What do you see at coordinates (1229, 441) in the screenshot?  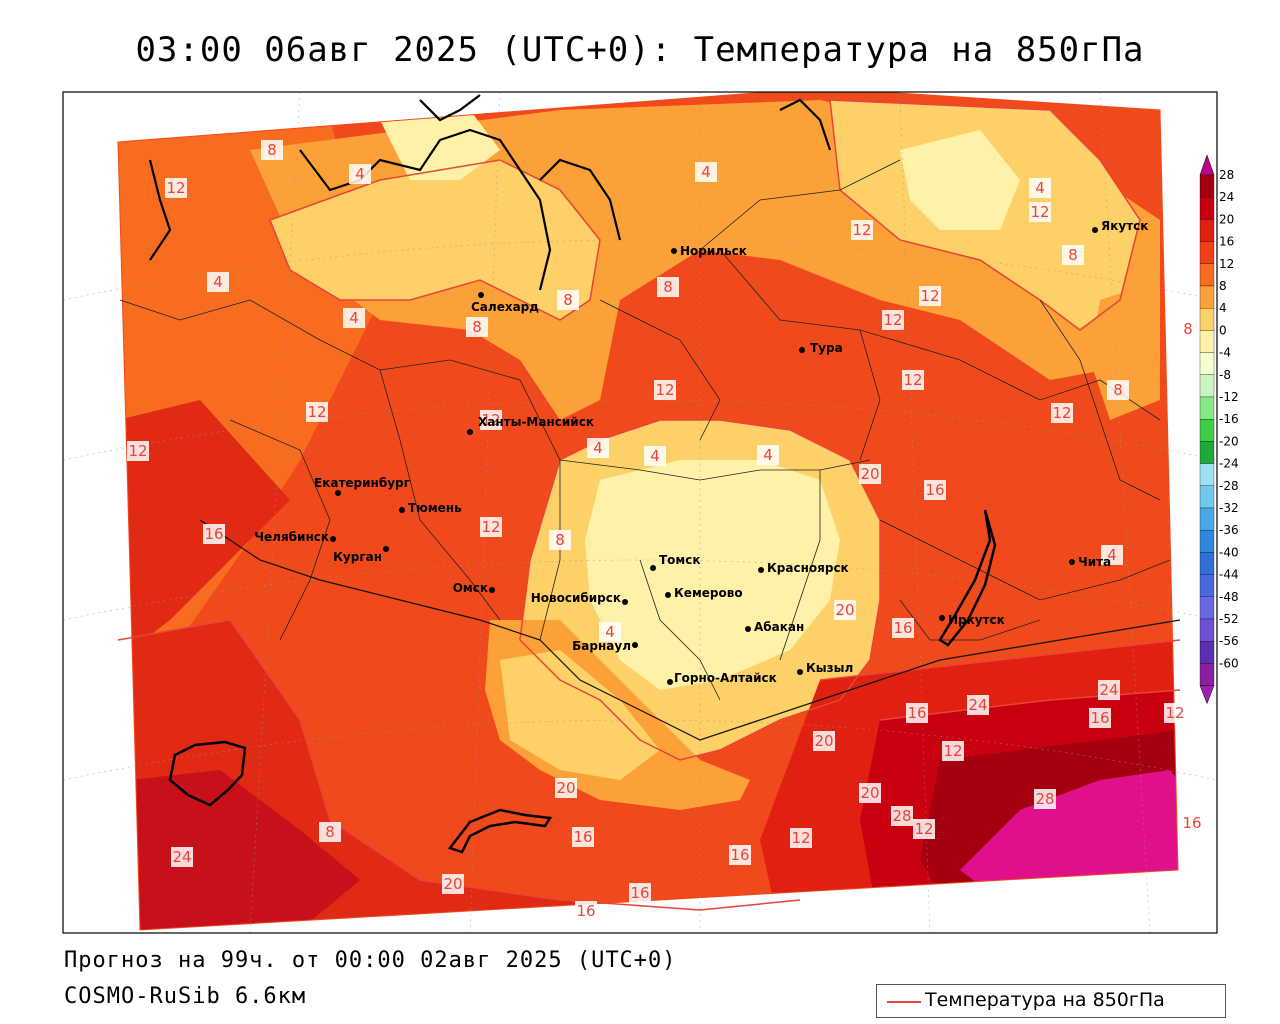 I see `colorbar-tick-label: -20` at bounding box center [1229, 441].